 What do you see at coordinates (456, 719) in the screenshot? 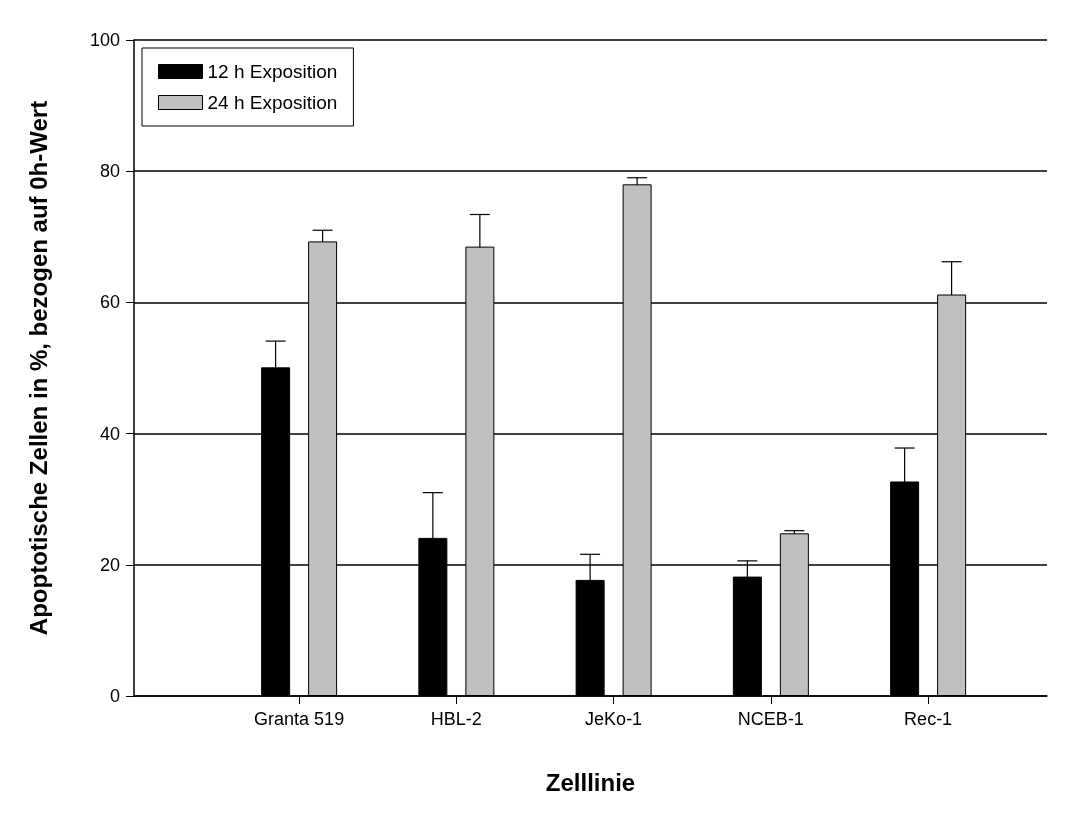
I see `x-tick-label: HBL-2` at bounding box center [456, 719].